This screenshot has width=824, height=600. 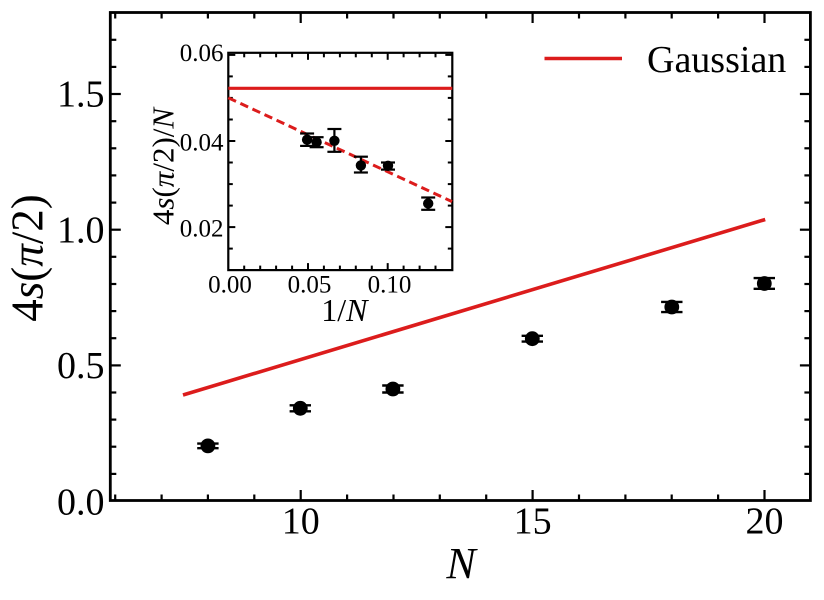 I want to click on svg-text: 10, so click(x=301, y=522).